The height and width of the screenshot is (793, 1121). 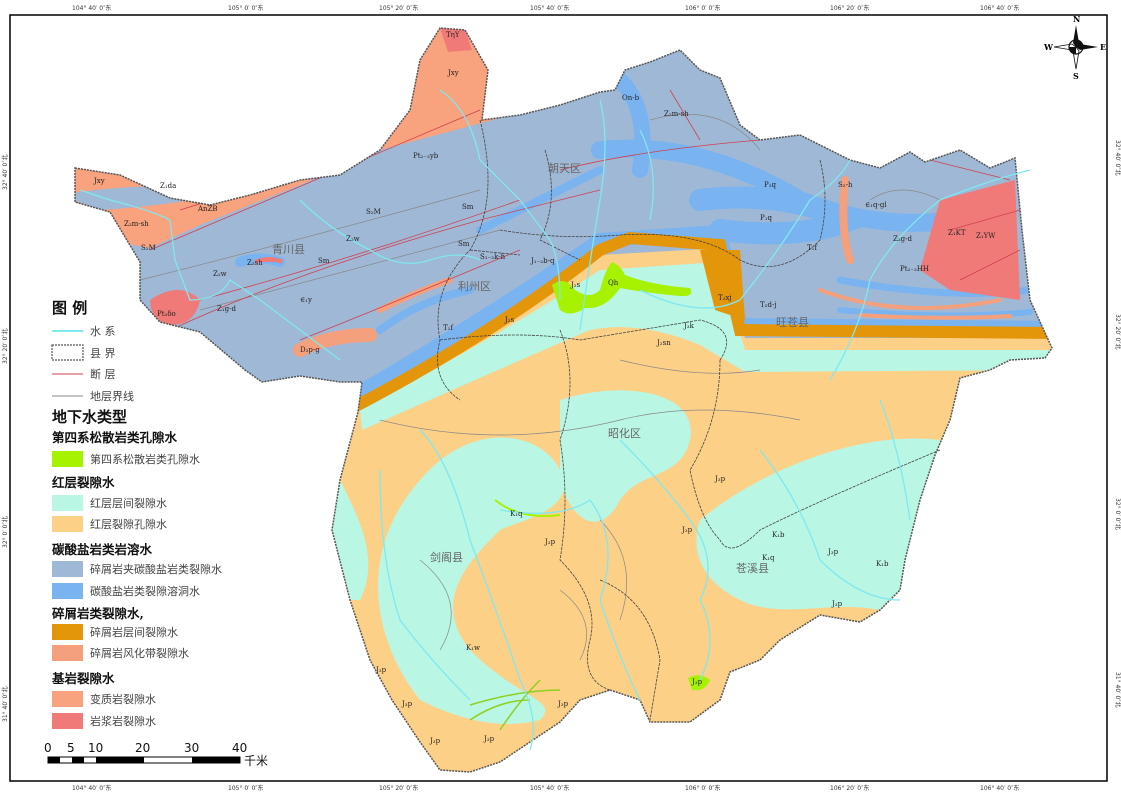 What do you see at coordinates (306, 300) in the screenshot?
I see `geo-label: ∈₁y` at bounding box center [306, 300].